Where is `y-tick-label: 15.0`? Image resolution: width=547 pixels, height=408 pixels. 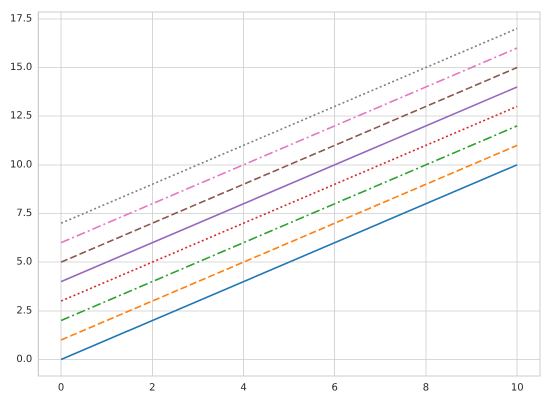
y-tick-label: 15.0 is located at coordinates (21, 68).